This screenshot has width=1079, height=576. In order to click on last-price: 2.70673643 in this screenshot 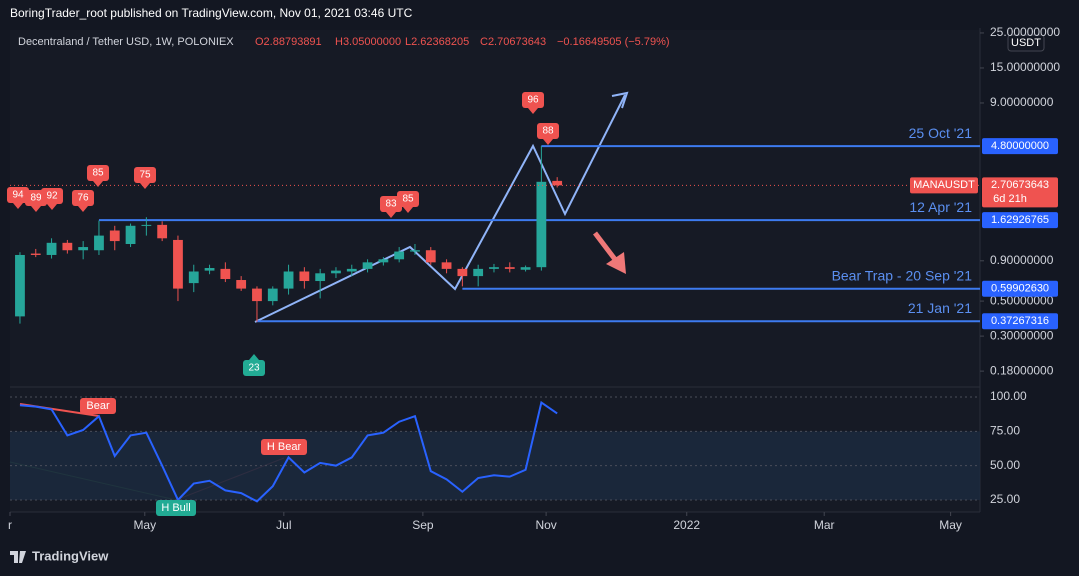, I will do `click(1020, 185)`.